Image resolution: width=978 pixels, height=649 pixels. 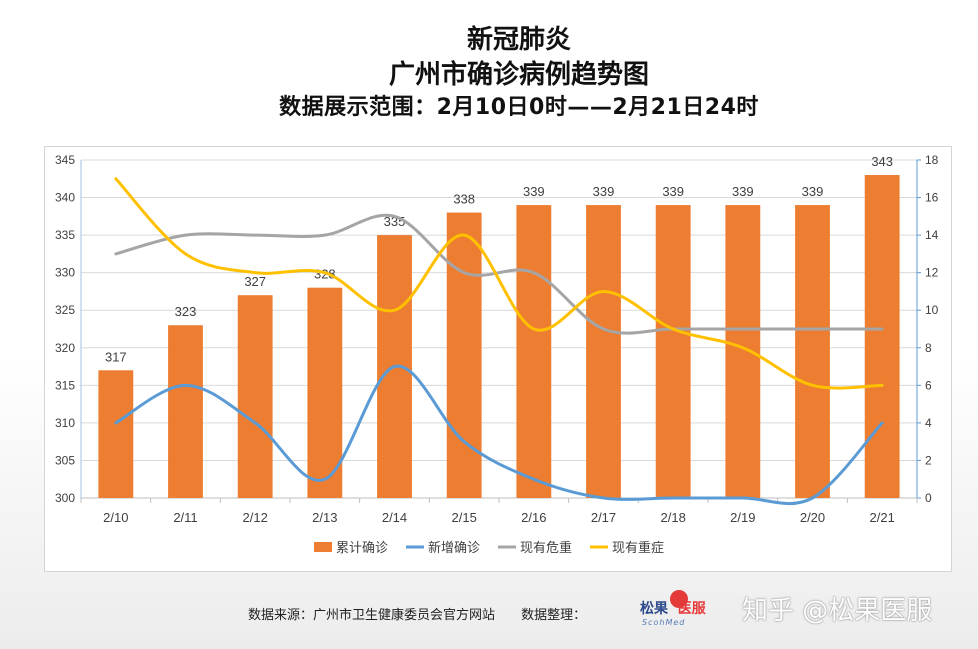 What do you see at coordinates (65, 348) in the screenshot?
I see `y-left-tick-label: 320` at bounding box center [65, 348].